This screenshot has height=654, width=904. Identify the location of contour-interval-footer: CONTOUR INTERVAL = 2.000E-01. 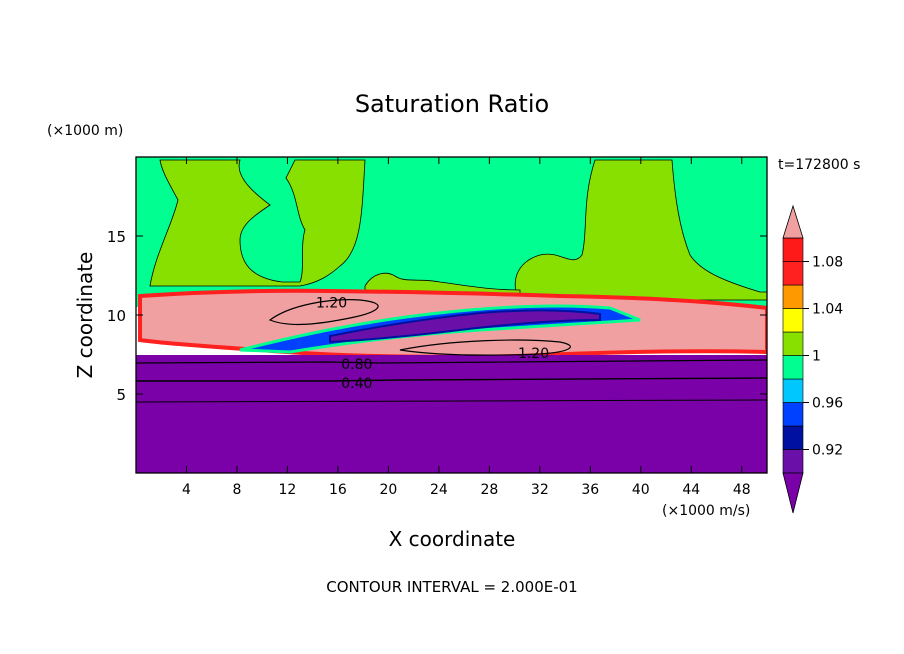
(451, 587).